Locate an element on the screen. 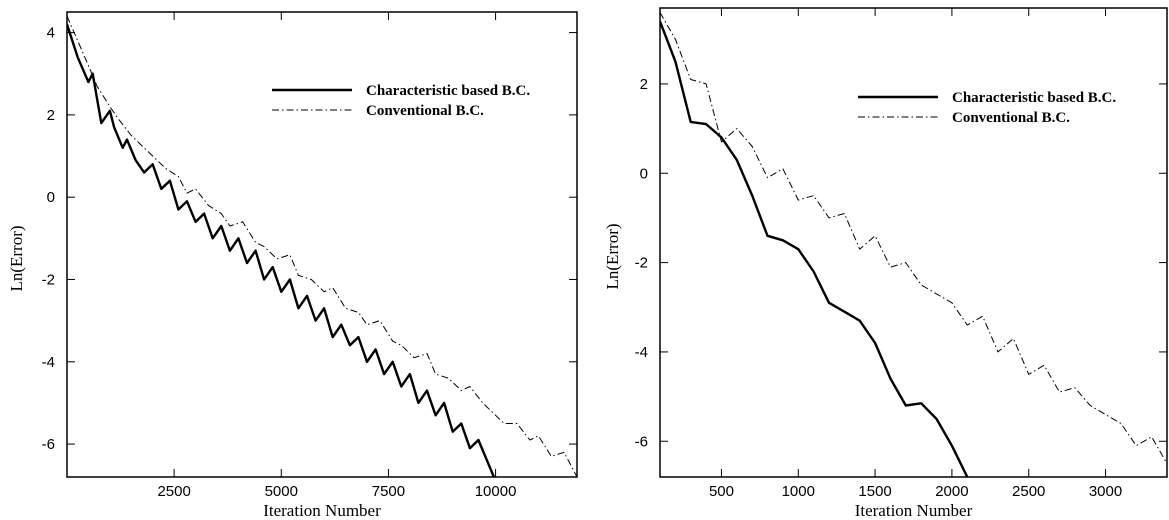  x-tick-label: 7500 is located at coordinates (388, 491).